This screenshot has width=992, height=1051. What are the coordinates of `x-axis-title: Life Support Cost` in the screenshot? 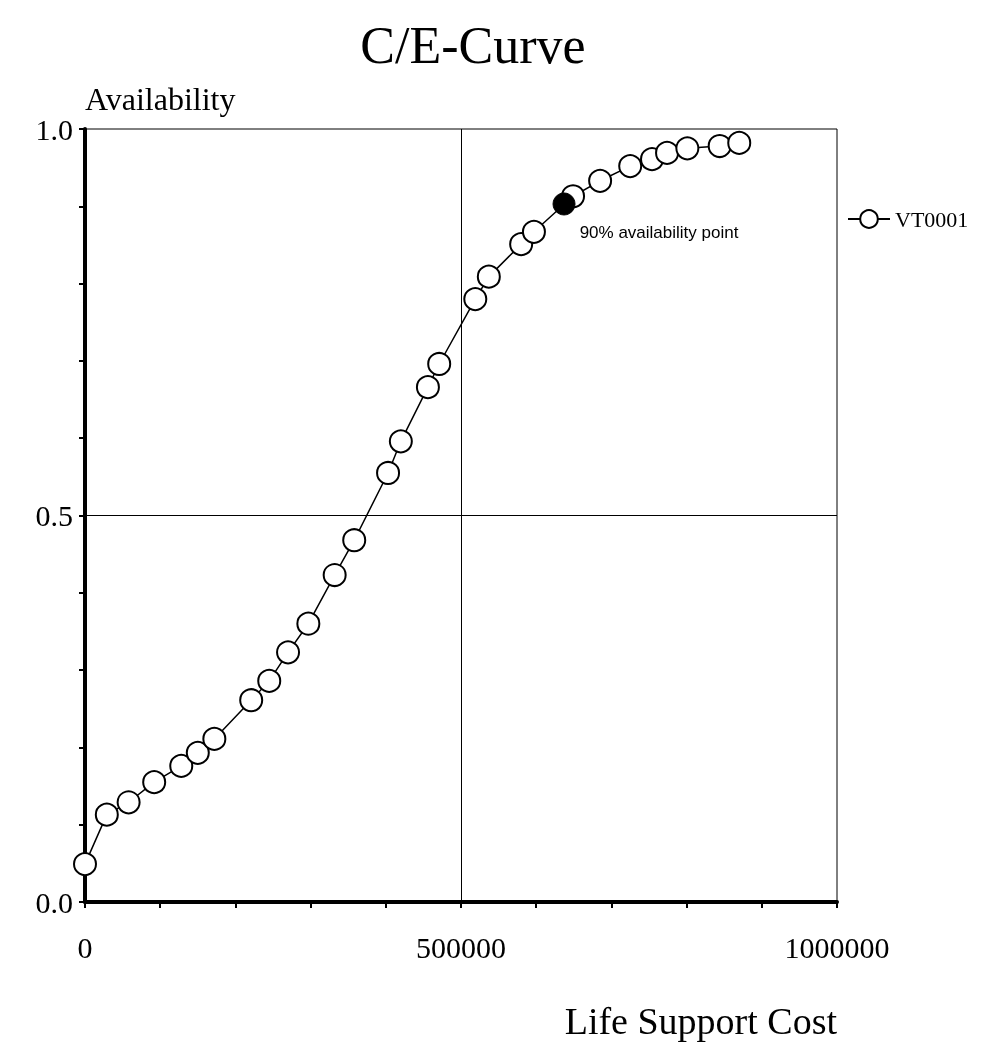 It's located at (701, 1021).